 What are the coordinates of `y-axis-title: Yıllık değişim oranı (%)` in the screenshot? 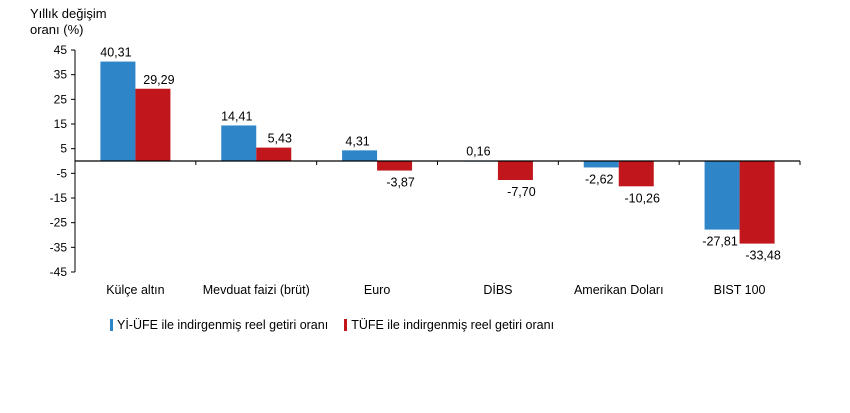 It's located at (68, 22).